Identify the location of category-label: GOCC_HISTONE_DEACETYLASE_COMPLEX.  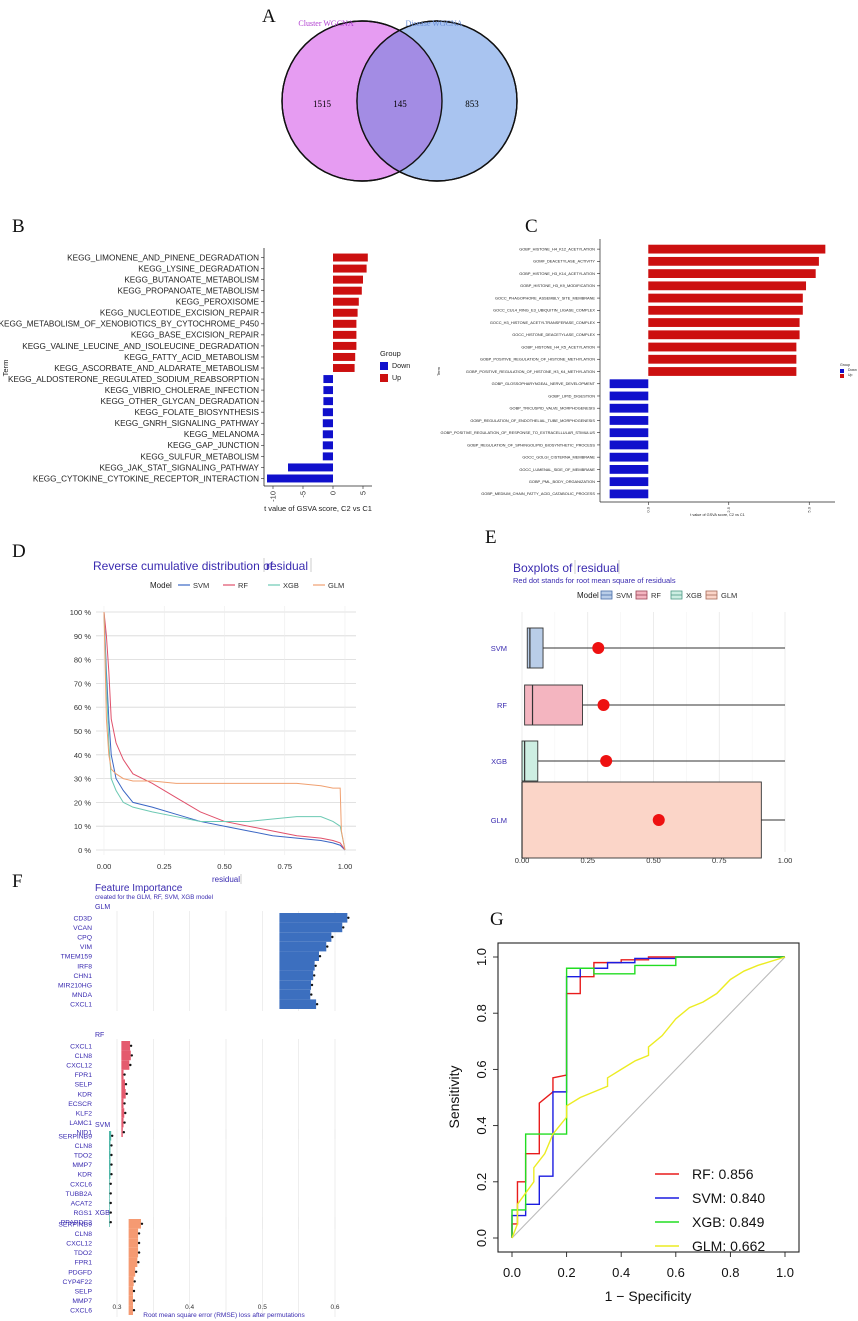
(553, 334).